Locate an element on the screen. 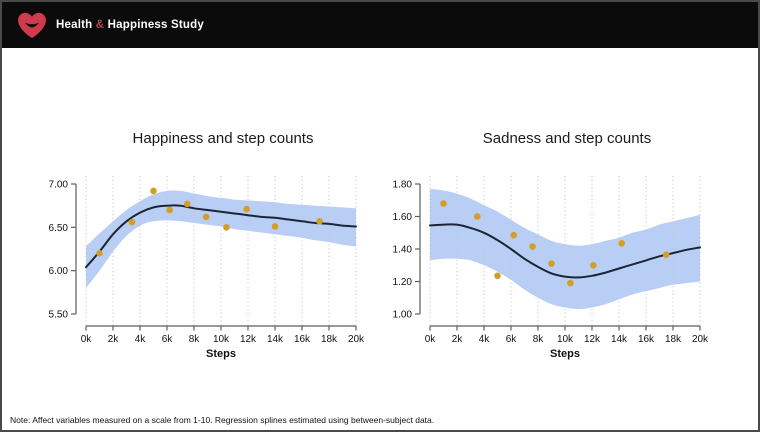 The height and width of the screenshot is (432, 760). app-header: Health & Happiness Study is located at coordinates (380, 25).